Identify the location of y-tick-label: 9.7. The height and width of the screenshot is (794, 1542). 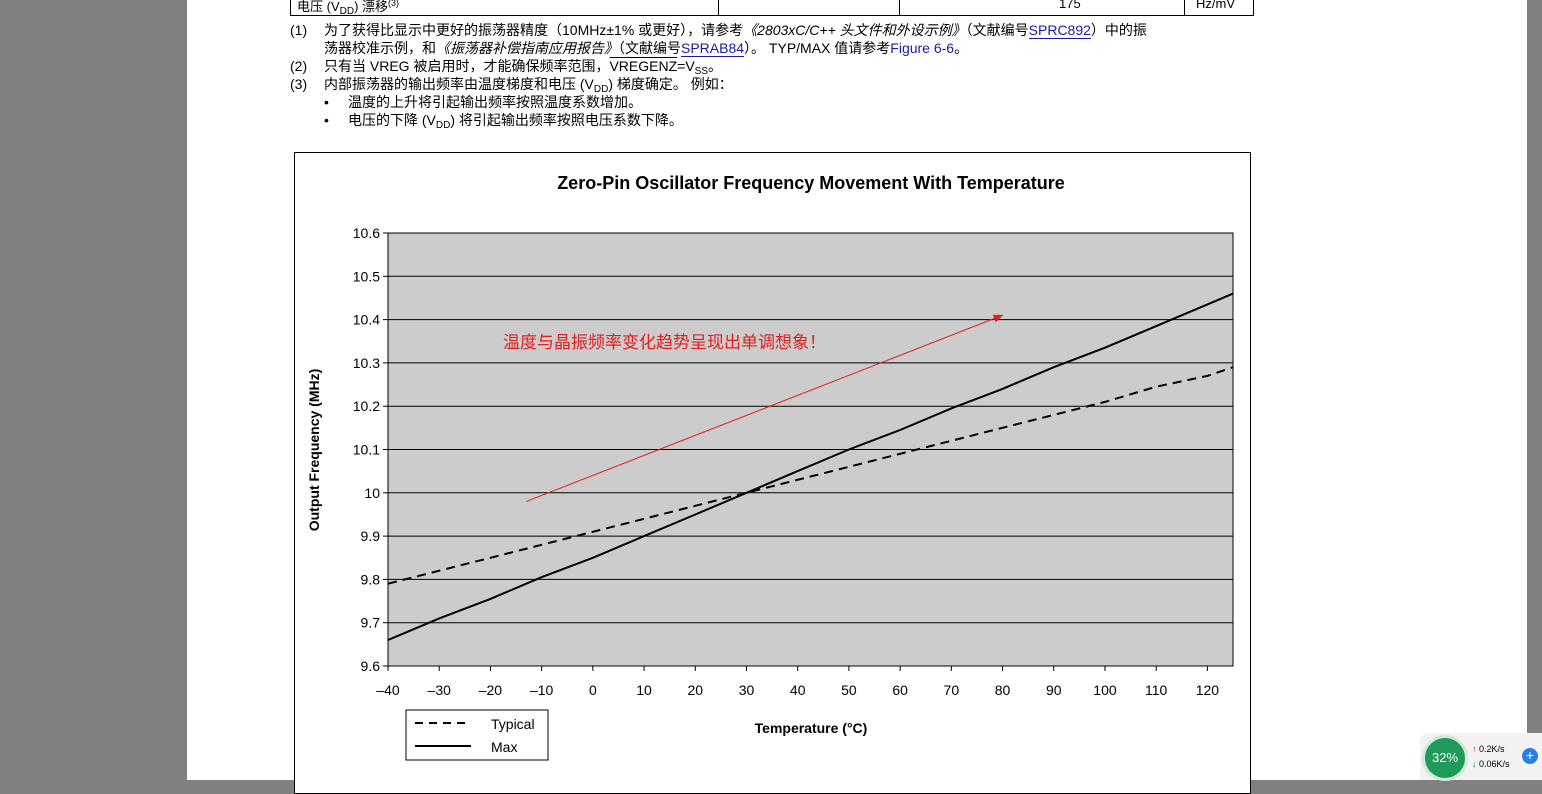
(371, 623).